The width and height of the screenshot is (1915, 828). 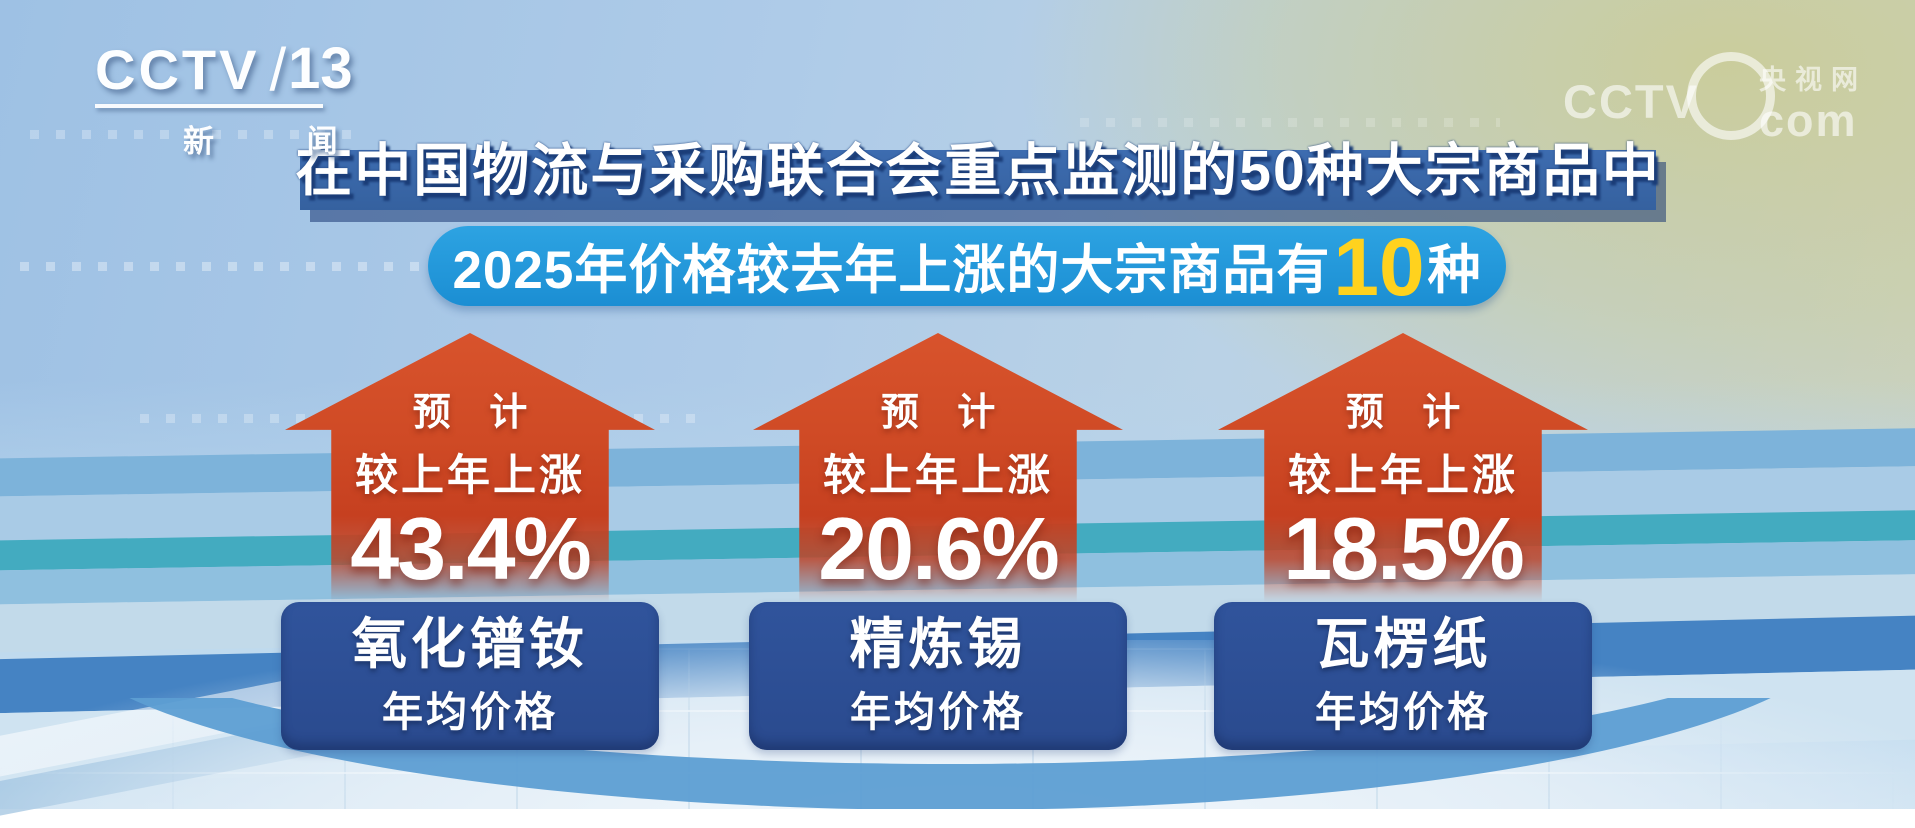 I want to click on channel-number: 13, so click(x=320, y=68).